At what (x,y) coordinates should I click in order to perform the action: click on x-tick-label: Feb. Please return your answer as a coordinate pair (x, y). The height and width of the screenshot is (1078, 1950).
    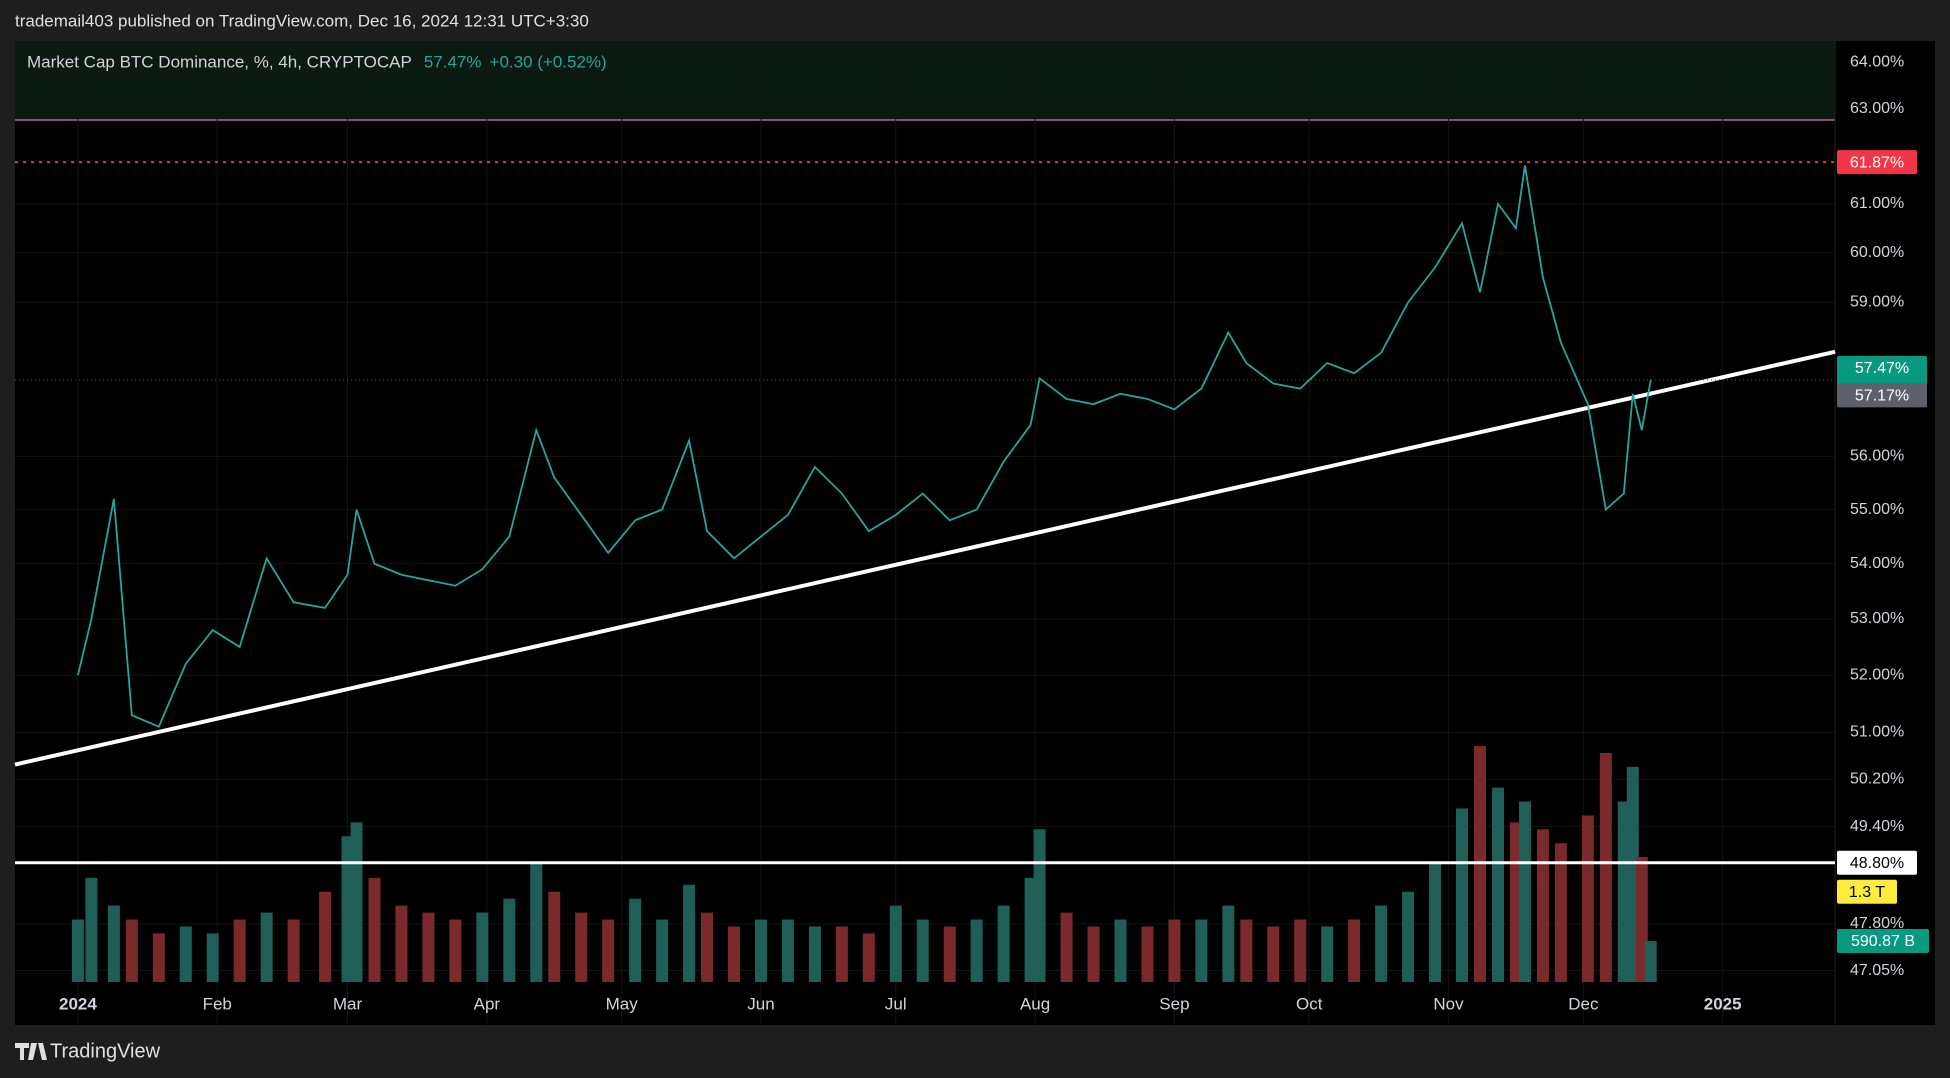
    Looking at the image, I should click on (217, 1003).